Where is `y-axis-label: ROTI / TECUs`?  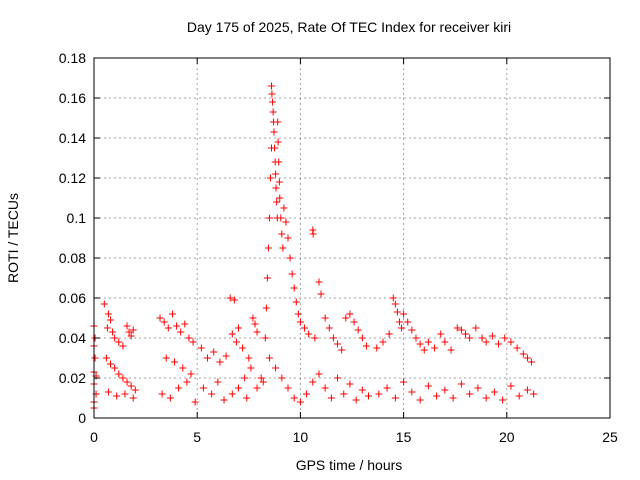 y-axis-label: ROTI / TECUs is located at coordinates (13, 238).